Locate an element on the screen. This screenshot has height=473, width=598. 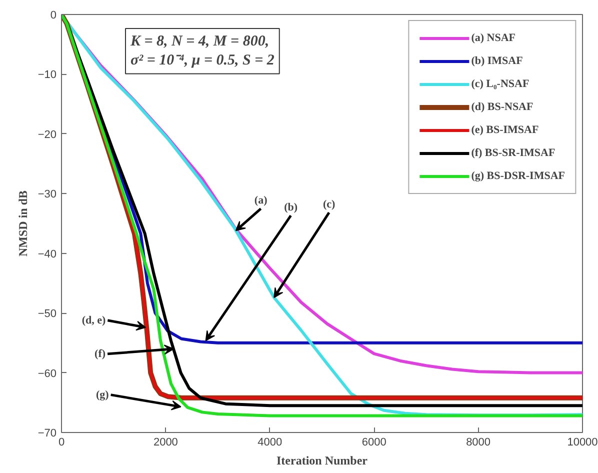
annotation: (a) is located at coordinates (261, 200).